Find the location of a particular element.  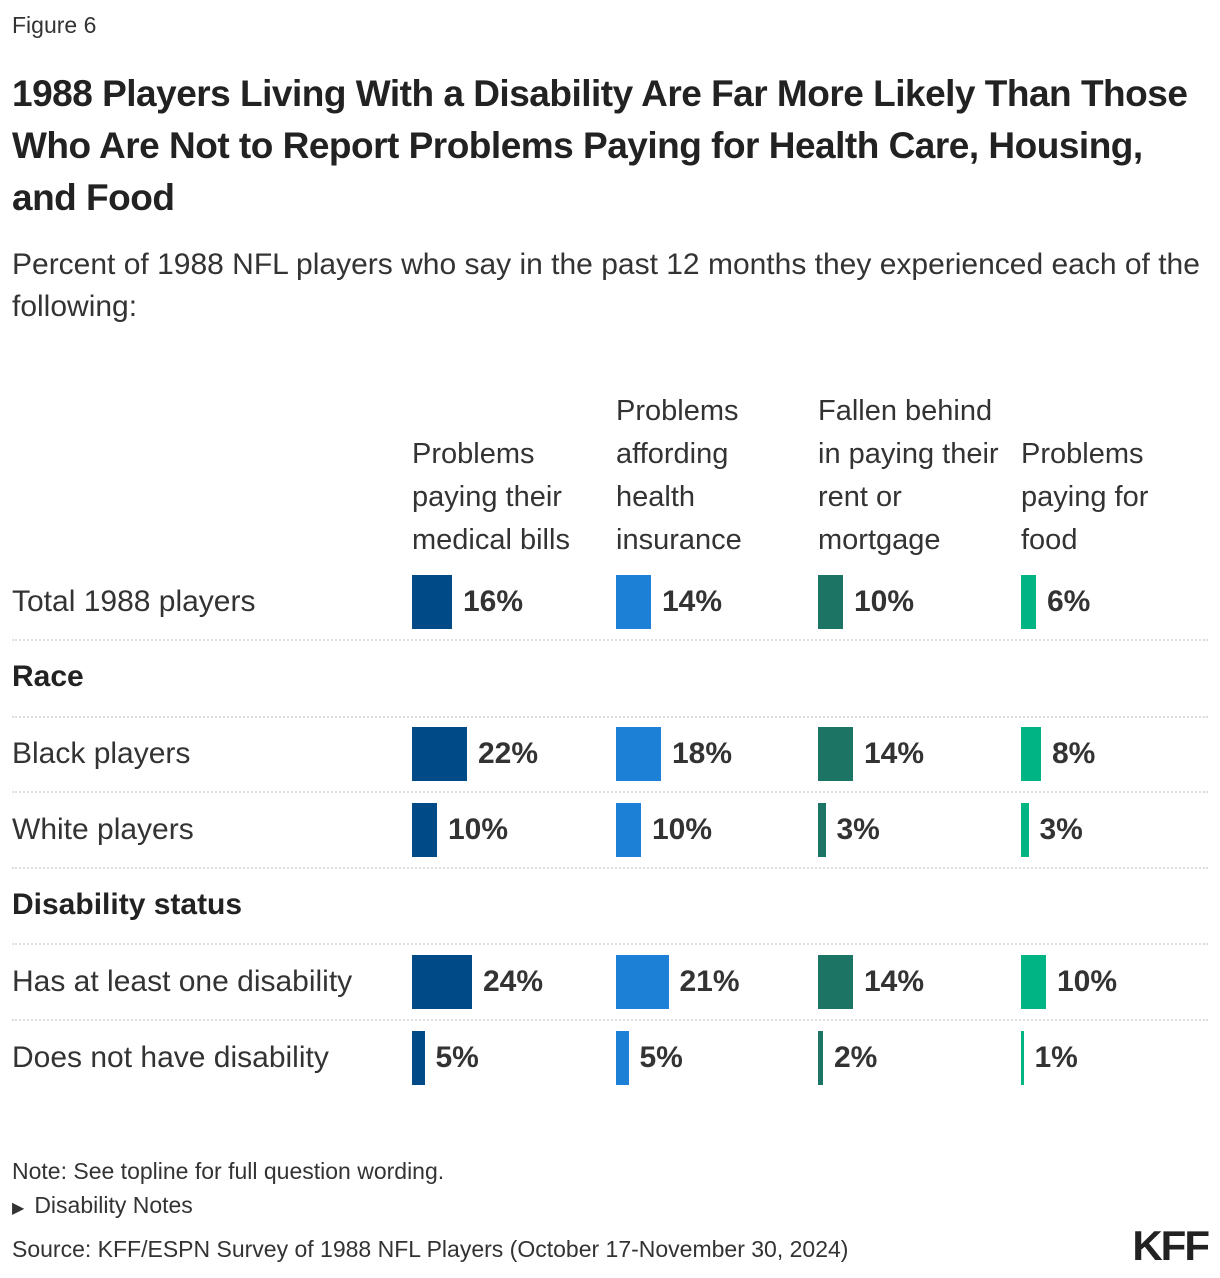

data-label: 18% is located at coordinates (702, 753).